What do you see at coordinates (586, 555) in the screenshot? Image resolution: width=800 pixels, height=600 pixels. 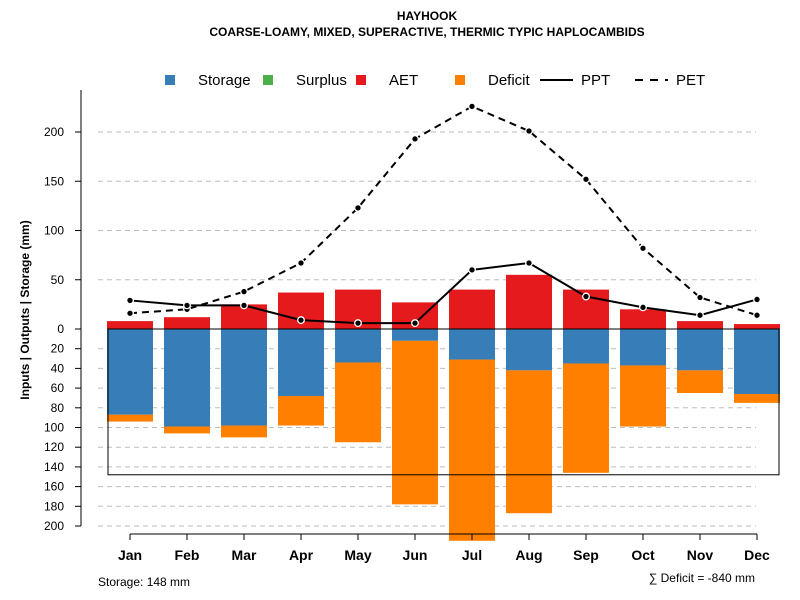 I see `x-tick-label-sep: Sep` at bounding box center [586, 555].